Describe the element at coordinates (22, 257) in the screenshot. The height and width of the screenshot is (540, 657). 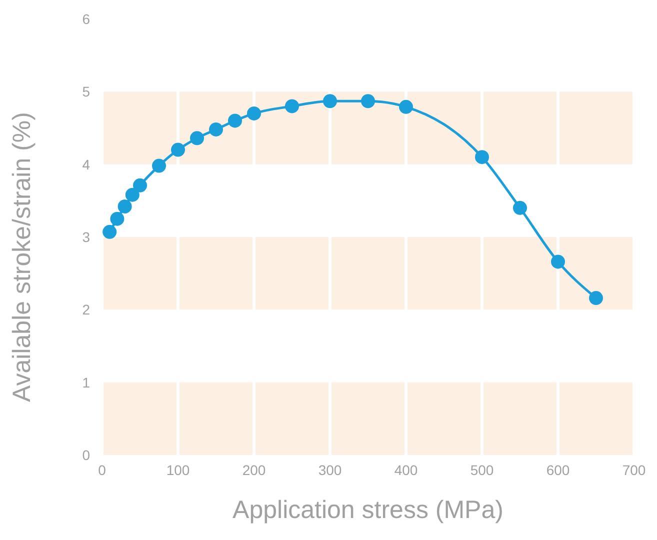
I see `y-axis-title: Available stroke/strain (%)` at that location.